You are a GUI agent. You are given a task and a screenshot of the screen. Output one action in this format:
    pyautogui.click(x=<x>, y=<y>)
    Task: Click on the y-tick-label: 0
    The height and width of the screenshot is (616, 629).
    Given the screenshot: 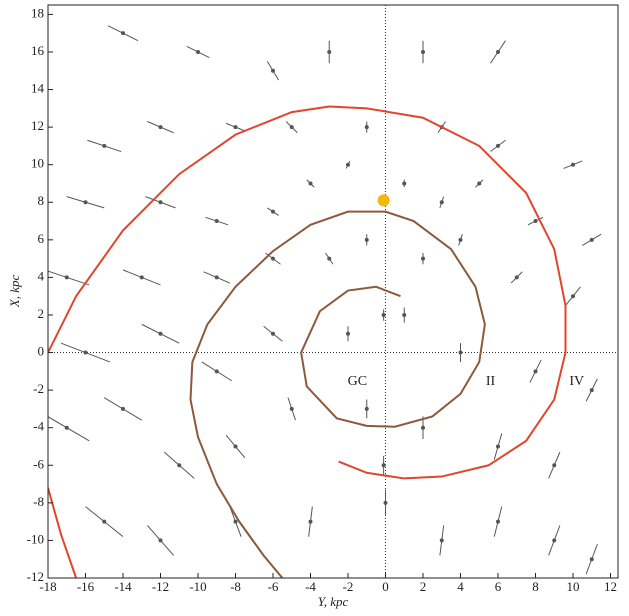 What is the action you would take?
    pyautogui.click(x=41, y=351)
    